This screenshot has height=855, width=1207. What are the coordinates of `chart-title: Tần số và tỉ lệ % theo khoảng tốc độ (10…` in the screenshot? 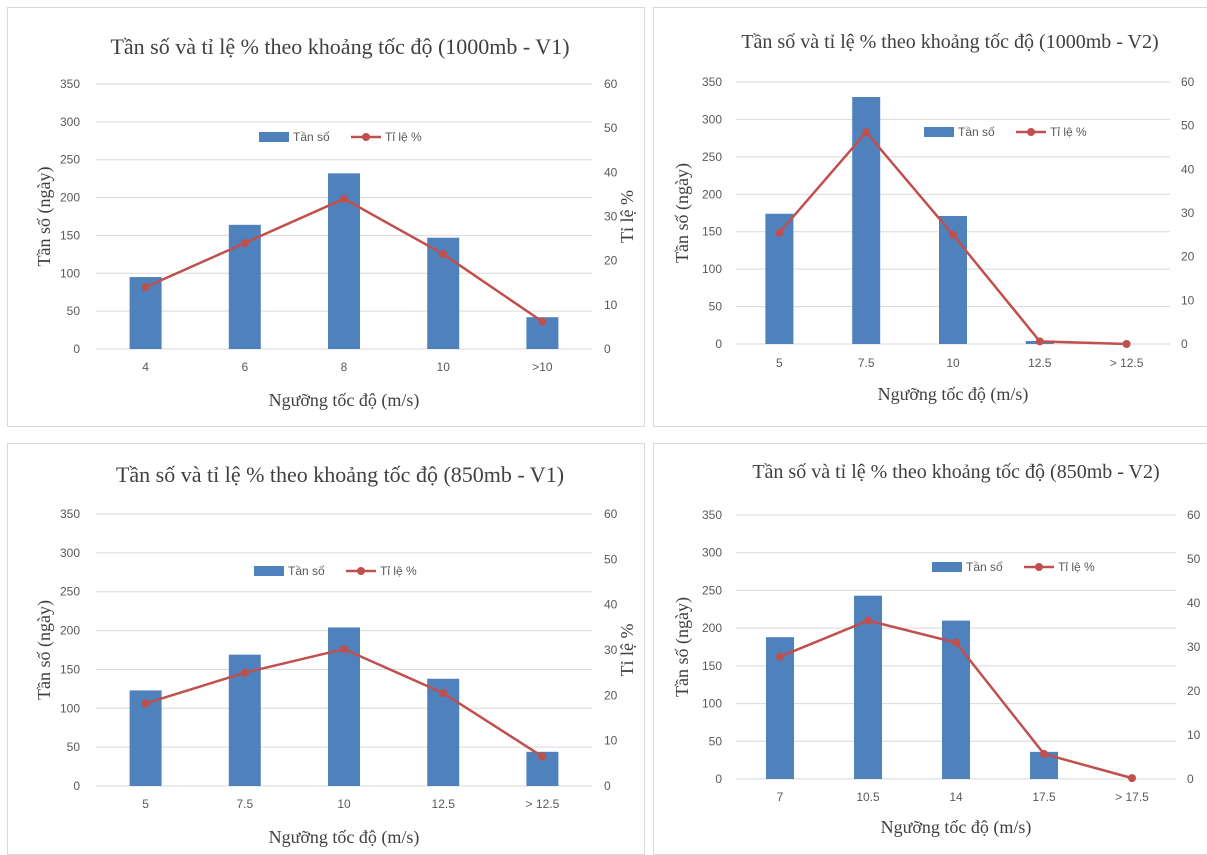 It's located at (949, 42).